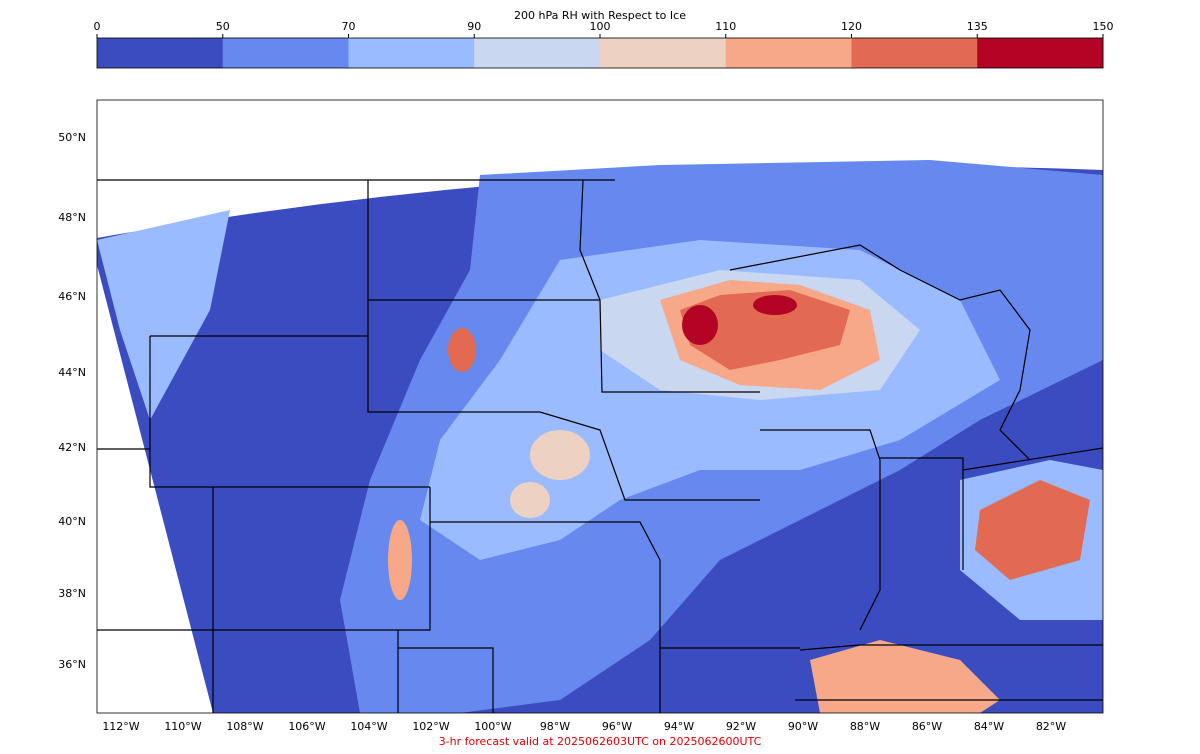 Image resolution: width=1200 pixels, height=754 pixels. I want to click on colorbar-tick-label: 90, so click(474, 26).